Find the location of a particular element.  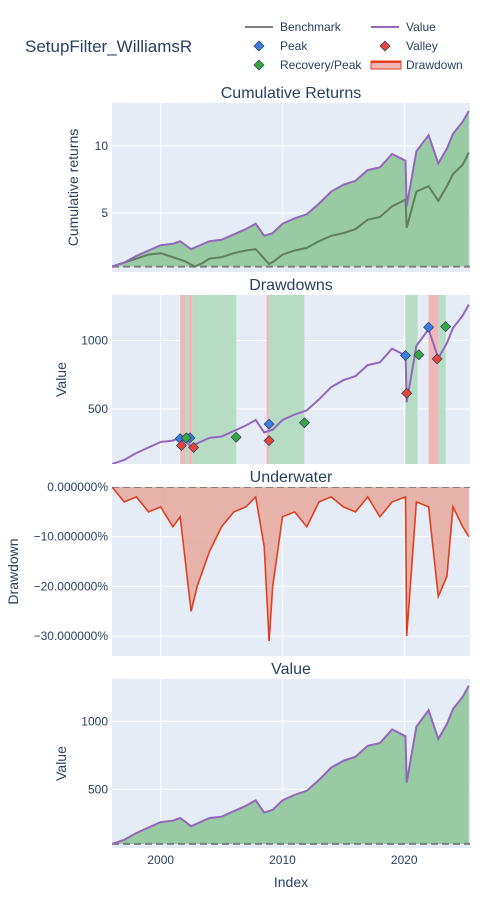

y-tick-label: −20.000000% is located at coordinates (71, 586).